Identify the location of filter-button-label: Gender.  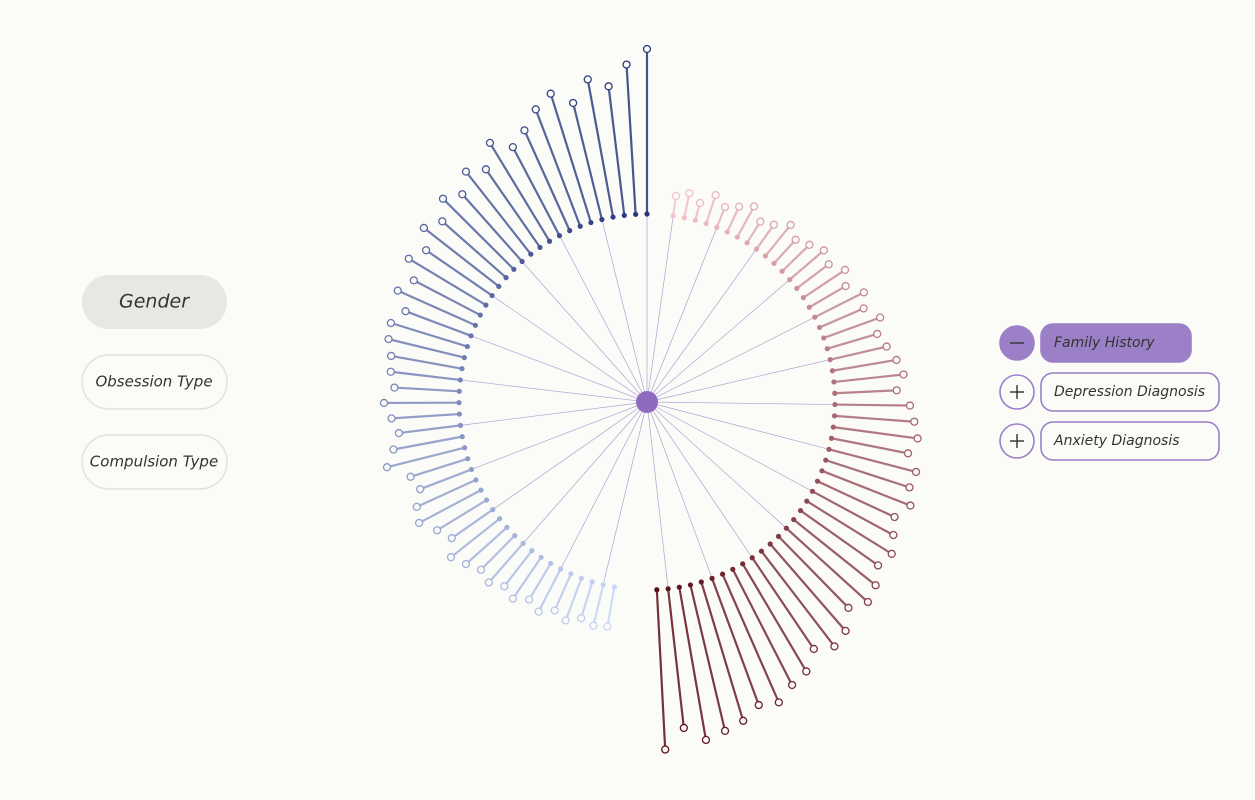
(154, 302).